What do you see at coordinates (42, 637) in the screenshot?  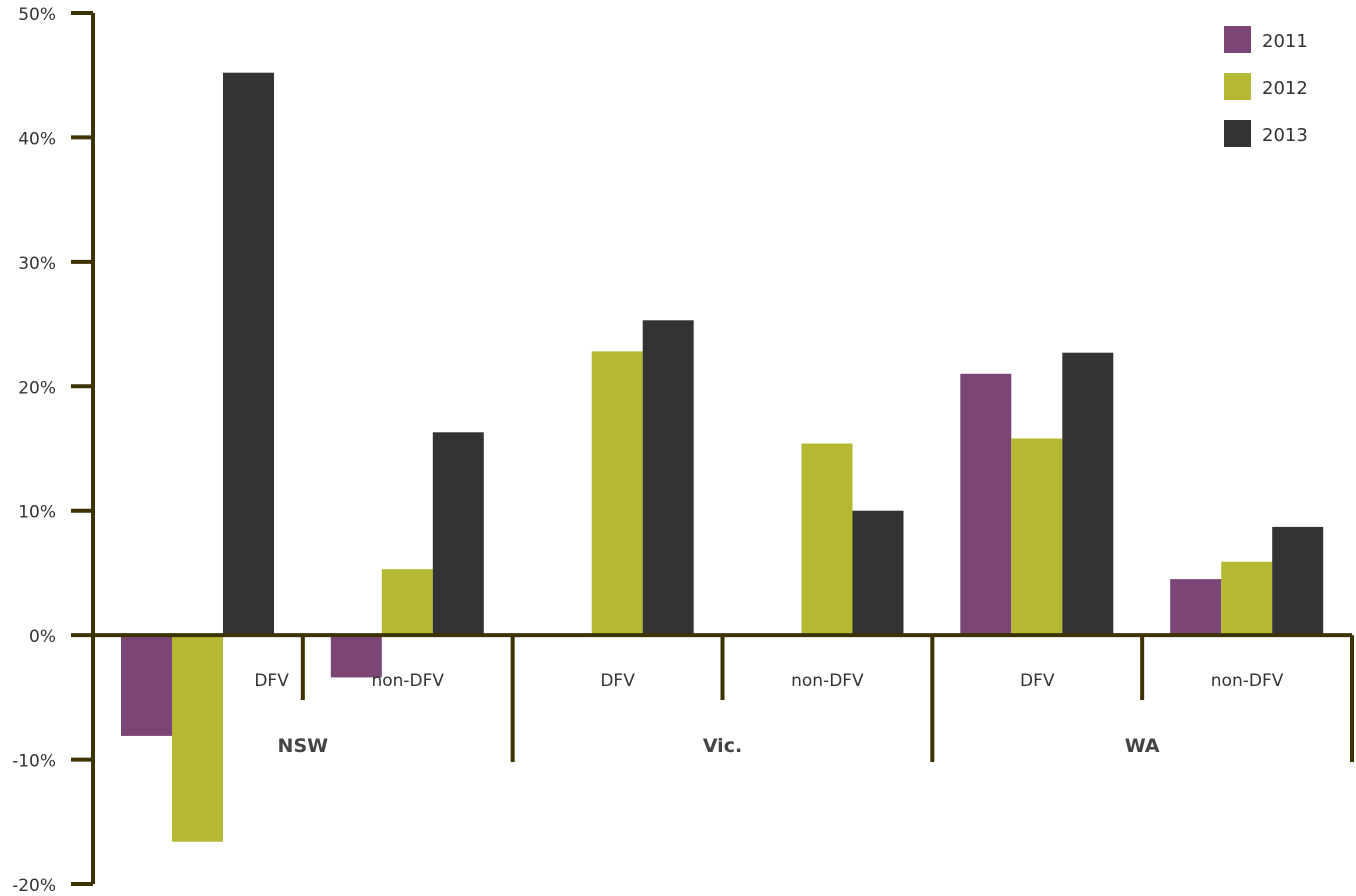 I see `y-tick-label: 0%` at bounding box center [42, 637].